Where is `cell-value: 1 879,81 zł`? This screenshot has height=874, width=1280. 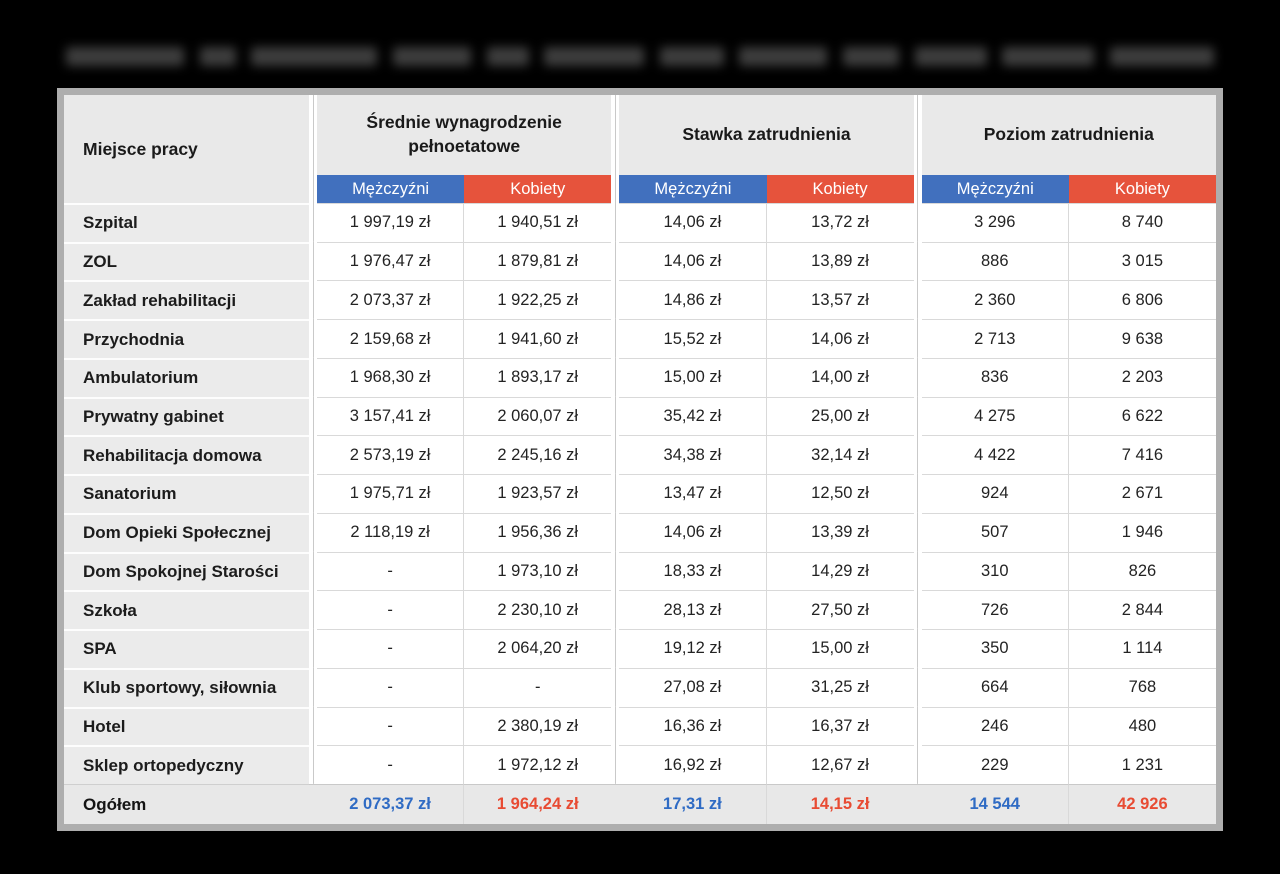
cell-value: 1 879,81 zł is located at coordinates (538, 261).